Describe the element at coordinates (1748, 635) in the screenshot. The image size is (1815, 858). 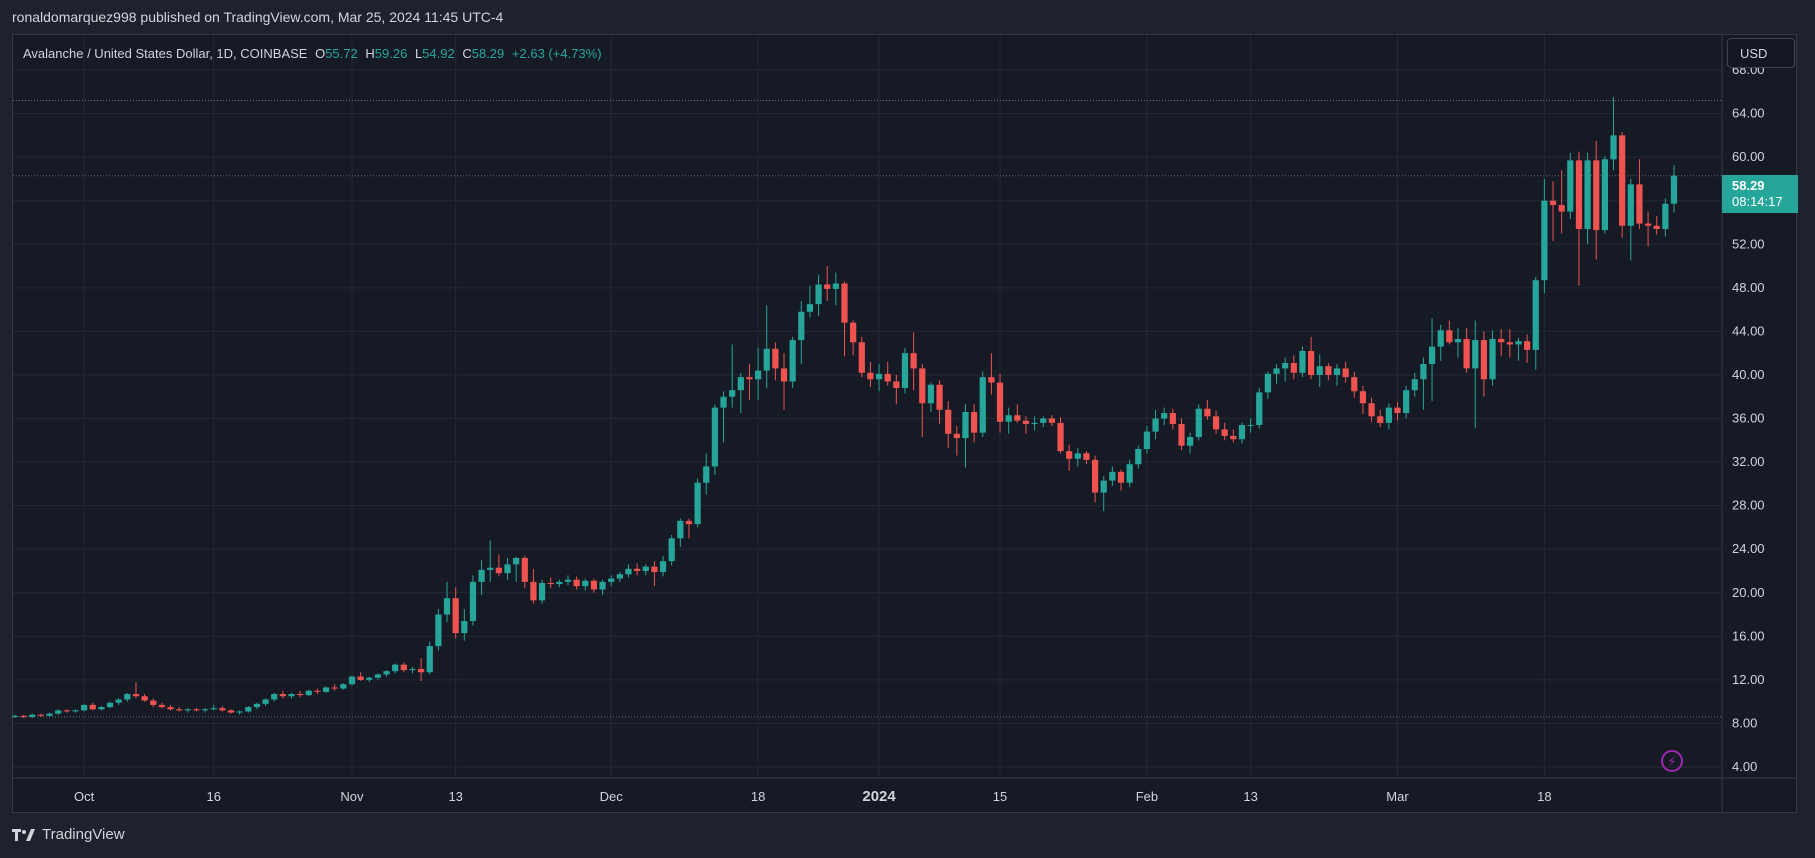
I see `y-tick-label: 16.00` at that location.